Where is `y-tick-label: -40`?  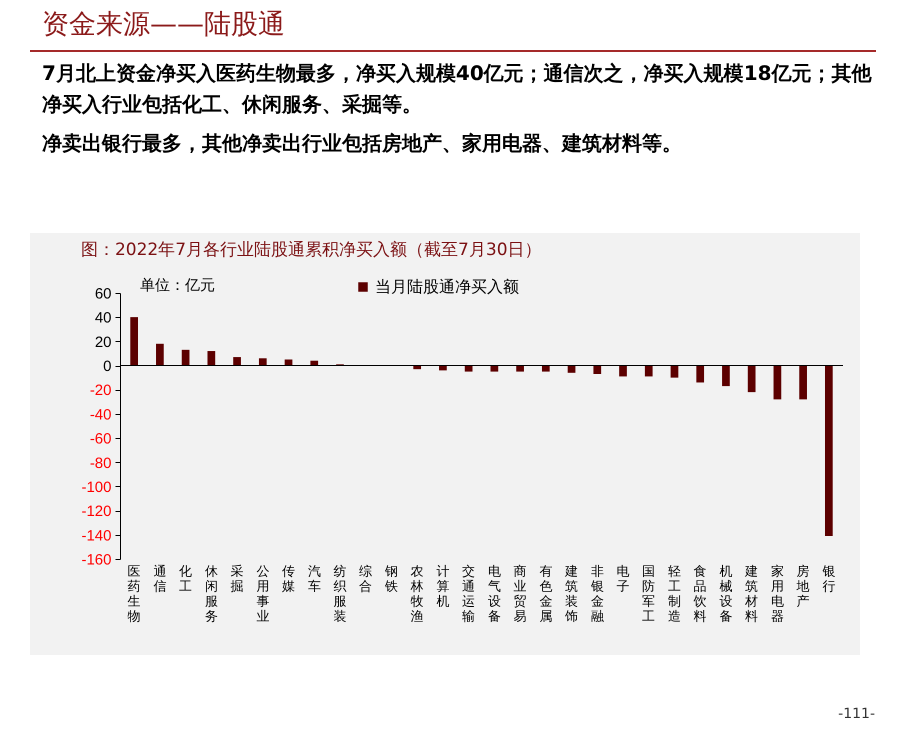
y-tick-label: -40 is located at coordinates (101, 415).